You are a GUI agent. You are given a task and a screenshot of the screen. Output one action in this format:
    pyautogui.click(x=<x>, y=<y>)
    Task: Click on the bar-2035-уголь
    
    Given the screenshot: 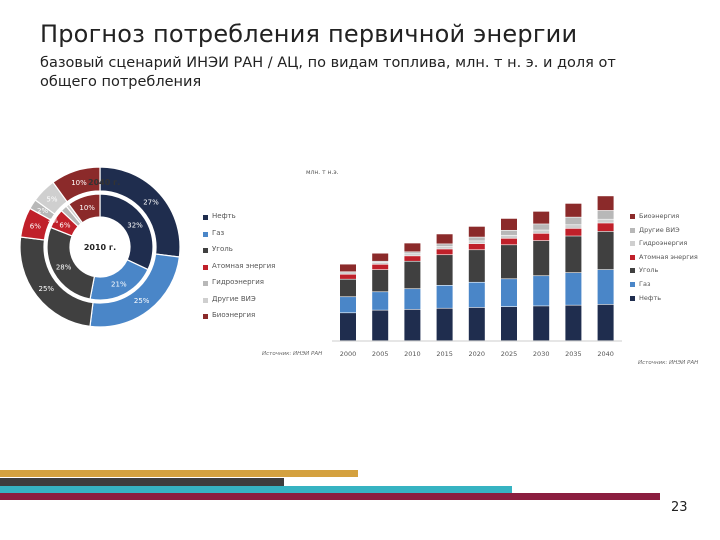 What is the action you would take?
    pyautogui.click(x=573, y=254)
    